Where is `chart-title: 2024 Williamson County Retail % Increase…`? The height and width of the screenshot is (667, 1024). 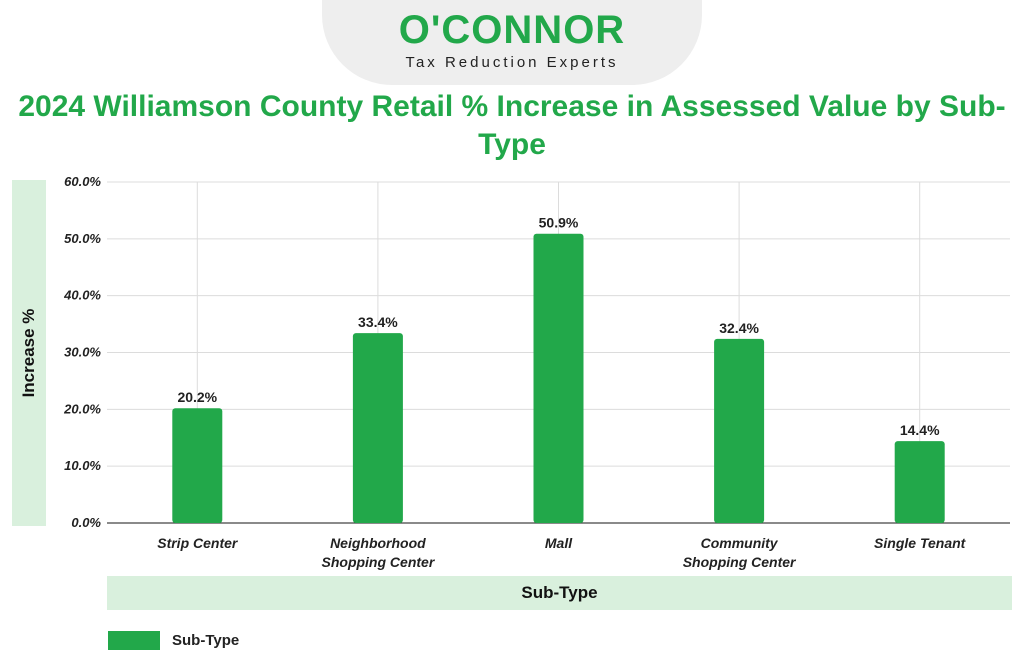 chart-title: 2024 Williamson County Retail % Increase… is located at coordinates (512, 125).